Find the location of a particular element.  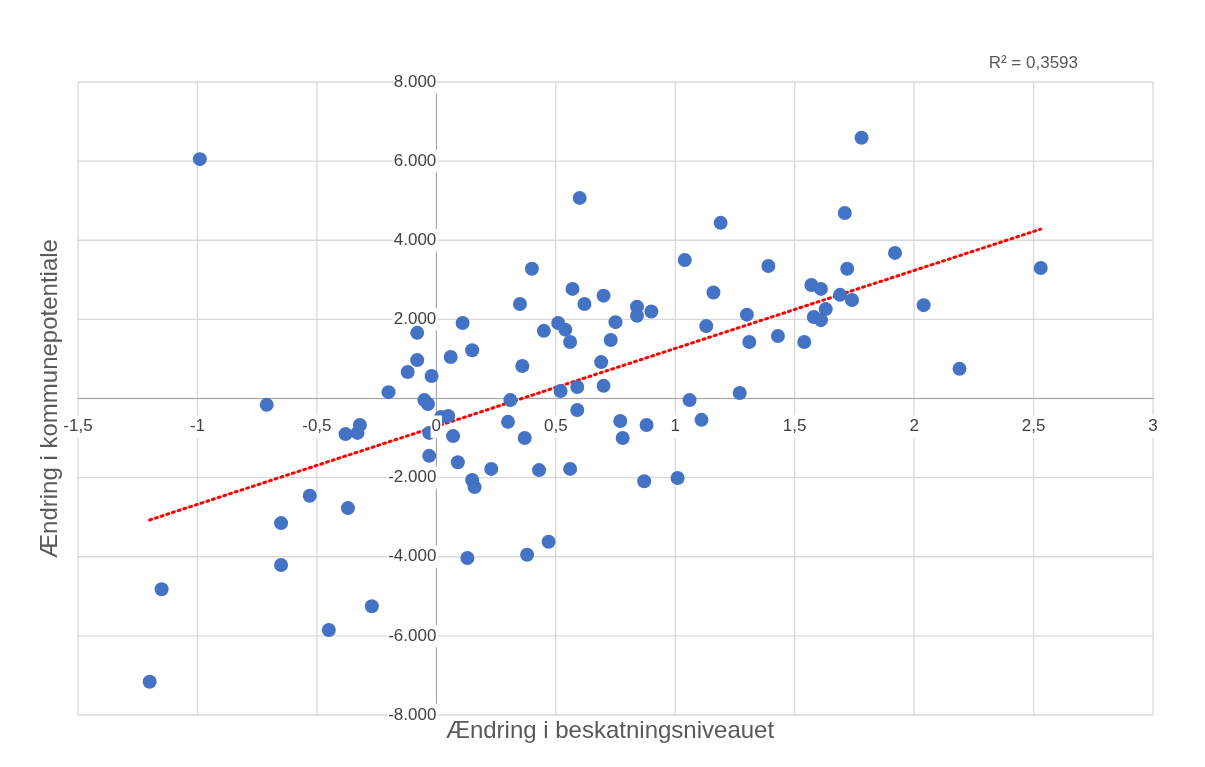

y-tick-label: -2.000 is located at coordinates (412, 477).